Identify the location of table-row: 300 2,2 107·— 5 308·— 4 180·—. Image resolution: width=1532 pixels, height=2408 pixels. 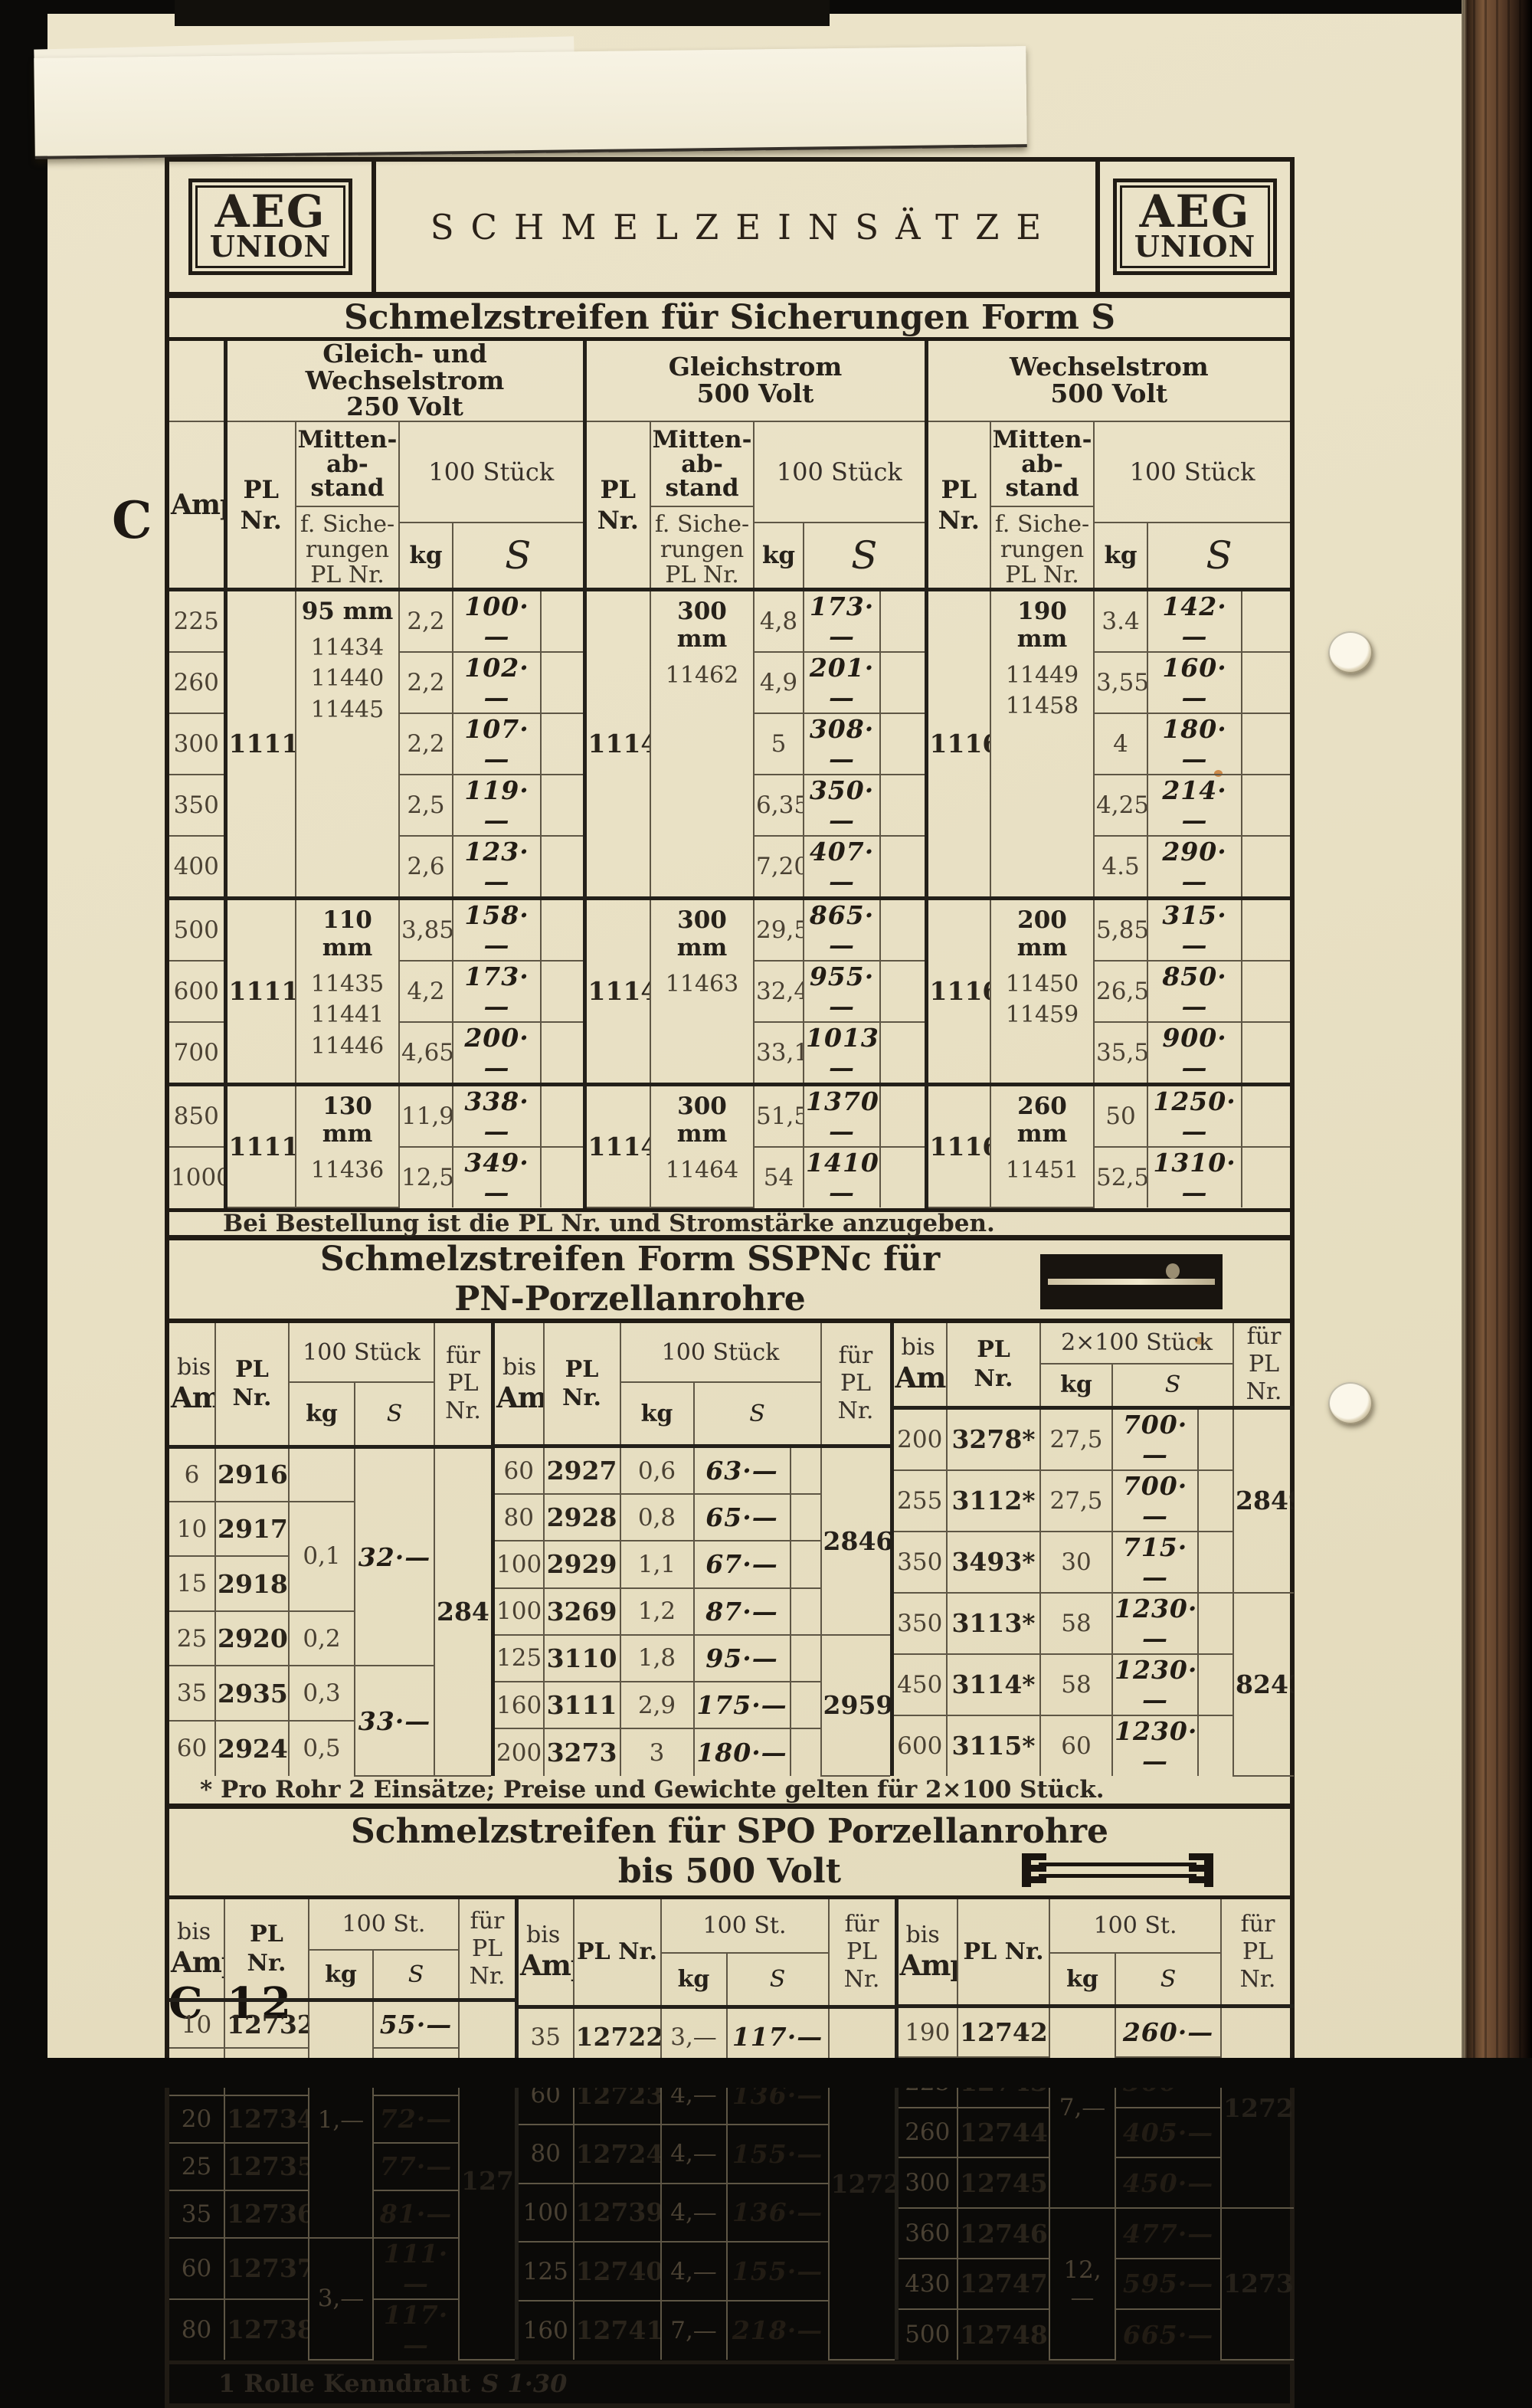
(730, 744).